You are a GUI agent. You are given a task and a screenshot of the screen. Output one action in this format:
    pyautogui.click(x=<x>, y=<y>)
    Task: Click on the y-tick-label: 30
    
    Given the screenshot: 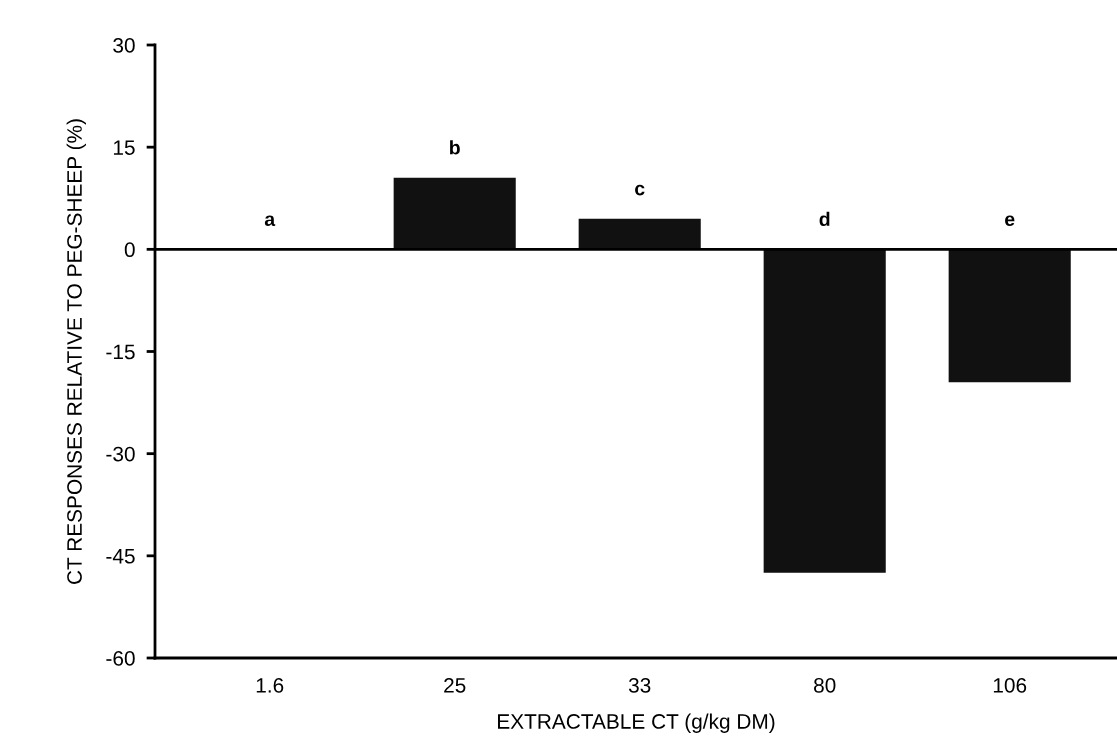 What is the action you would take?
    pyautogui.click(x=124, y=45)
    